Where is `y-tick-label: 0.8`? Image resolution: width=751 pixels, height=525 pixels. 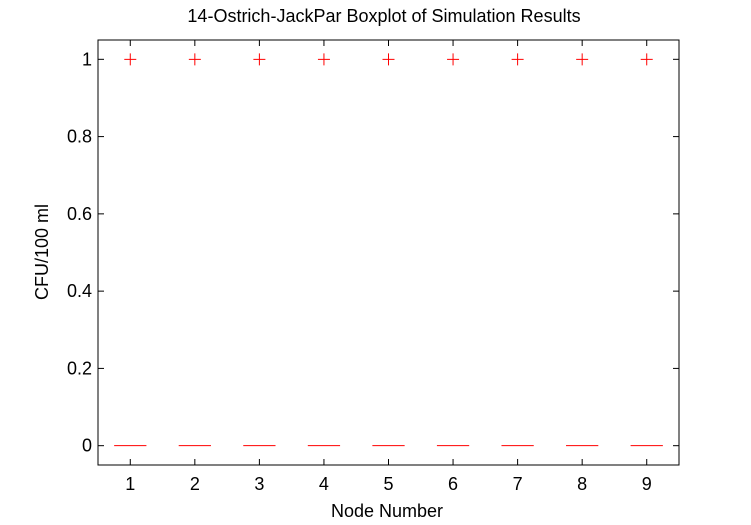
y-tick-label: 0.8 is located at coordinates (79, 137).